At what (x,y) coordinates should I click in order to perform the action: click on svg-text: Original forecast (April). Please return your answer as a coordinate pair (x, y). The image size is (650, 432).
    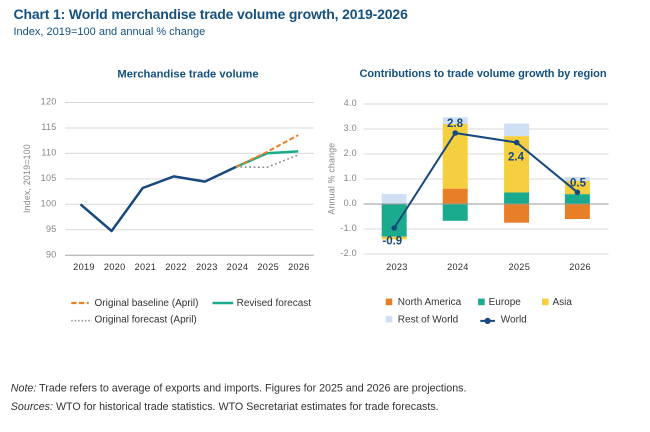
    Looking at the image, I should click on (146, 319).